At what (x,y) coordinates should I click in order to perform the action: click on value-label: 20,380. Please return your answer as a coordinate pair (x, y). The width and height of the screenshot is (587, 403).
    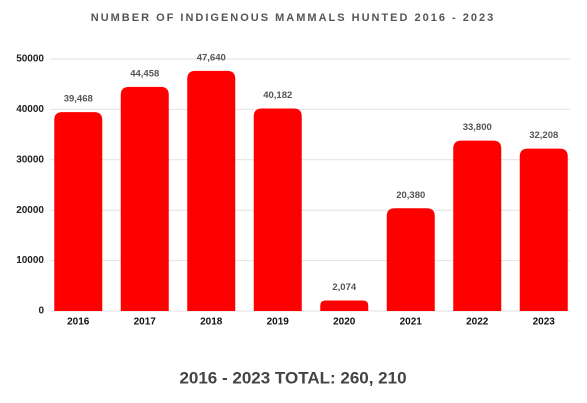
    Looking at the image, I should click on (410, 195).